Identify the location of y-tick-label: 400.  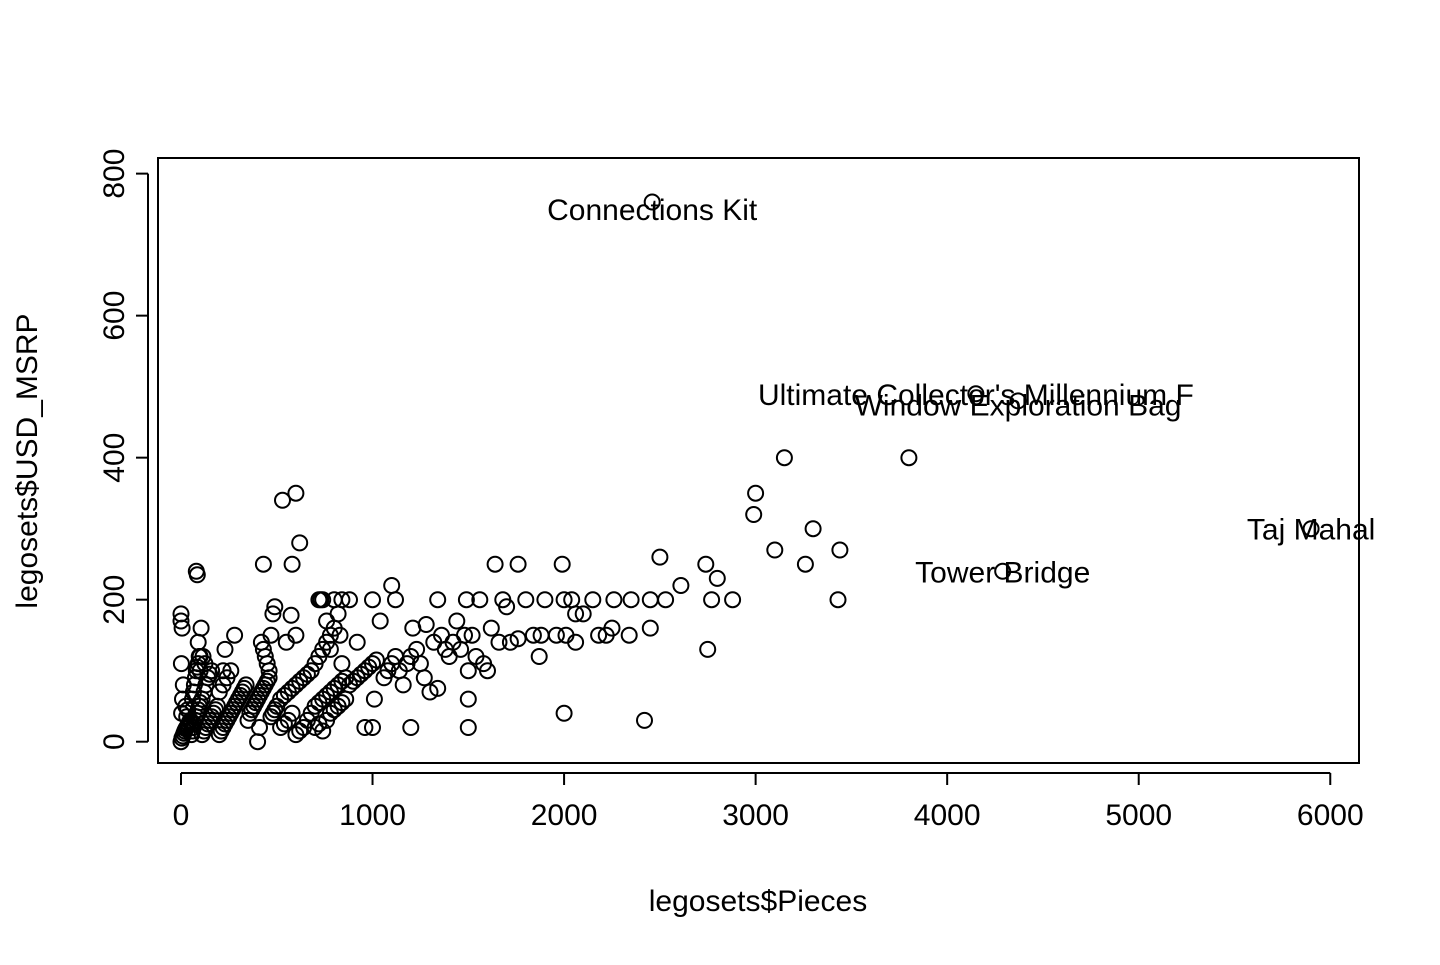
(114, 458).